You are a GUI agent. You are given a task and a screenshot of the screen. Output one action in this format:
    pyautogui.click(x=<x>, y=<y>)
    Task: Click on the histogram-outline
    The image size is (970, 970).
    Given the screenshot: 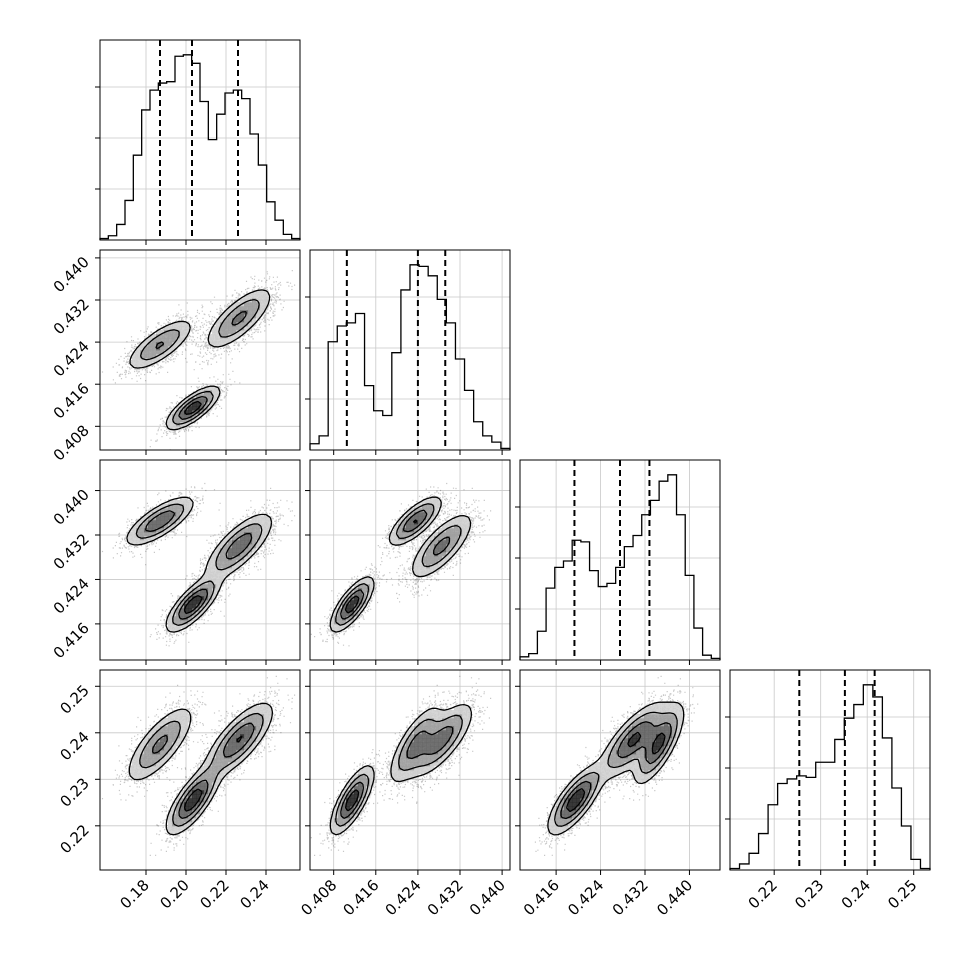 What is the action you would take?
    pyautogui.click(x=200, y=147)
    